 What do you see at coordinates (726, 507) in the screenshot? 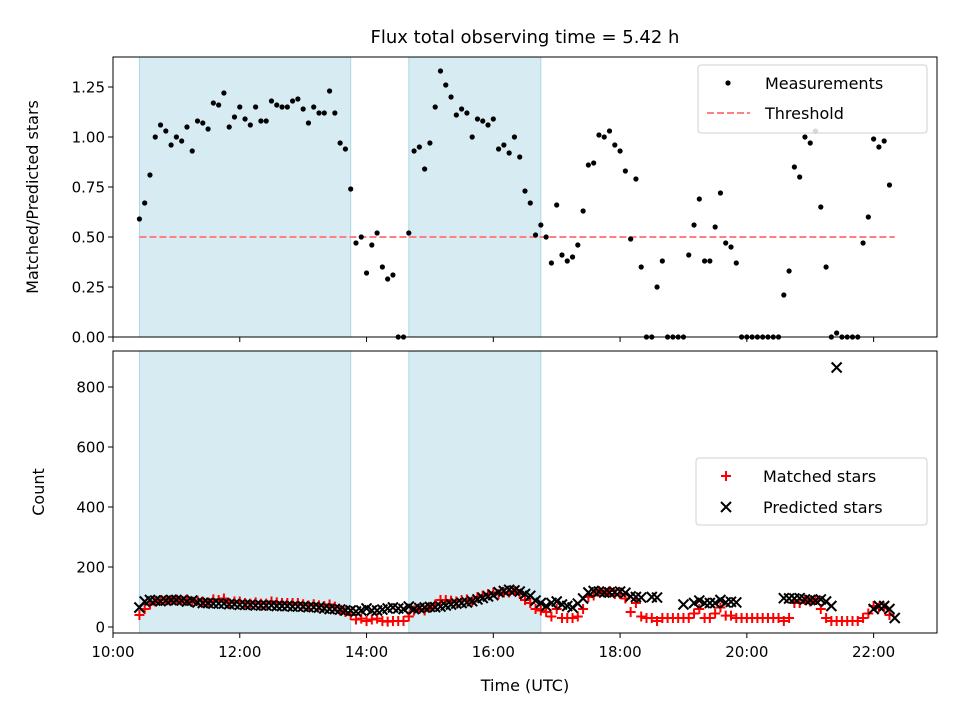
I see `legend-predicted-marker` at bounding box center [726, 507].